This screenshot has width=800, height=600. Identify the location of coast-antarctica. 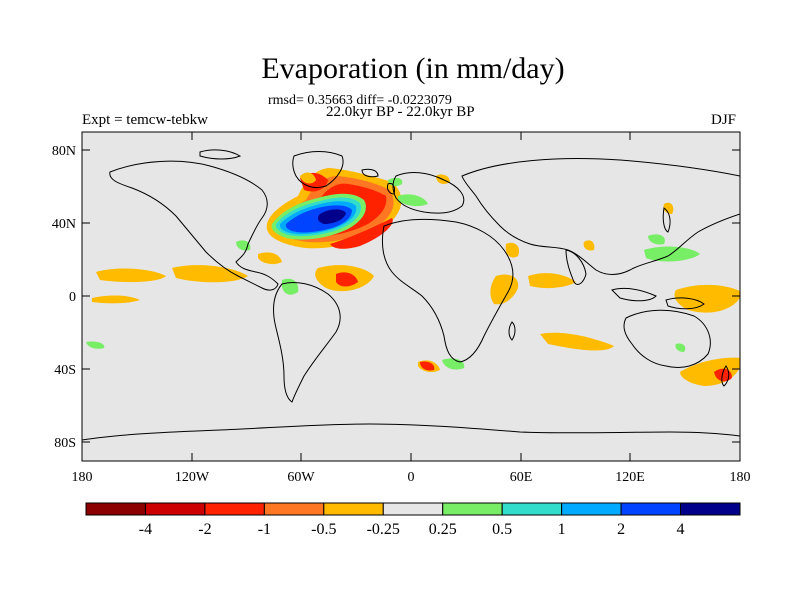
(411, 432).